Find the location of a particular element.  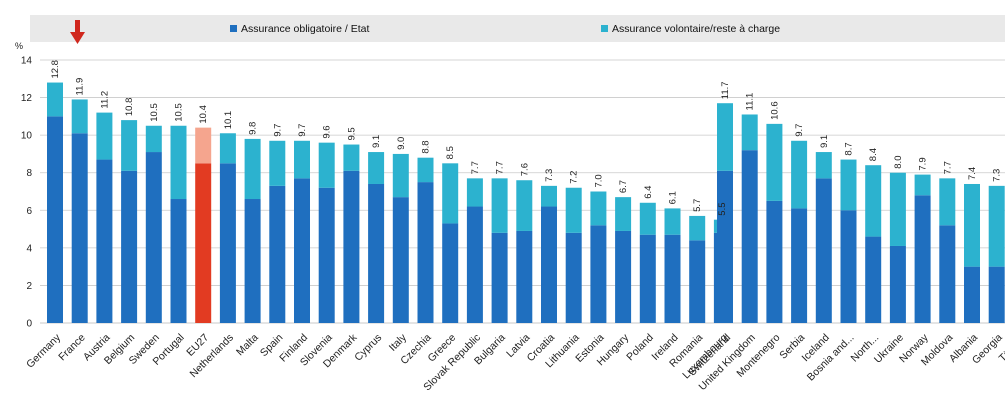

legend-item-voluntary: Assurance volontaire/reste à charge is located at coordinates (690, 29).